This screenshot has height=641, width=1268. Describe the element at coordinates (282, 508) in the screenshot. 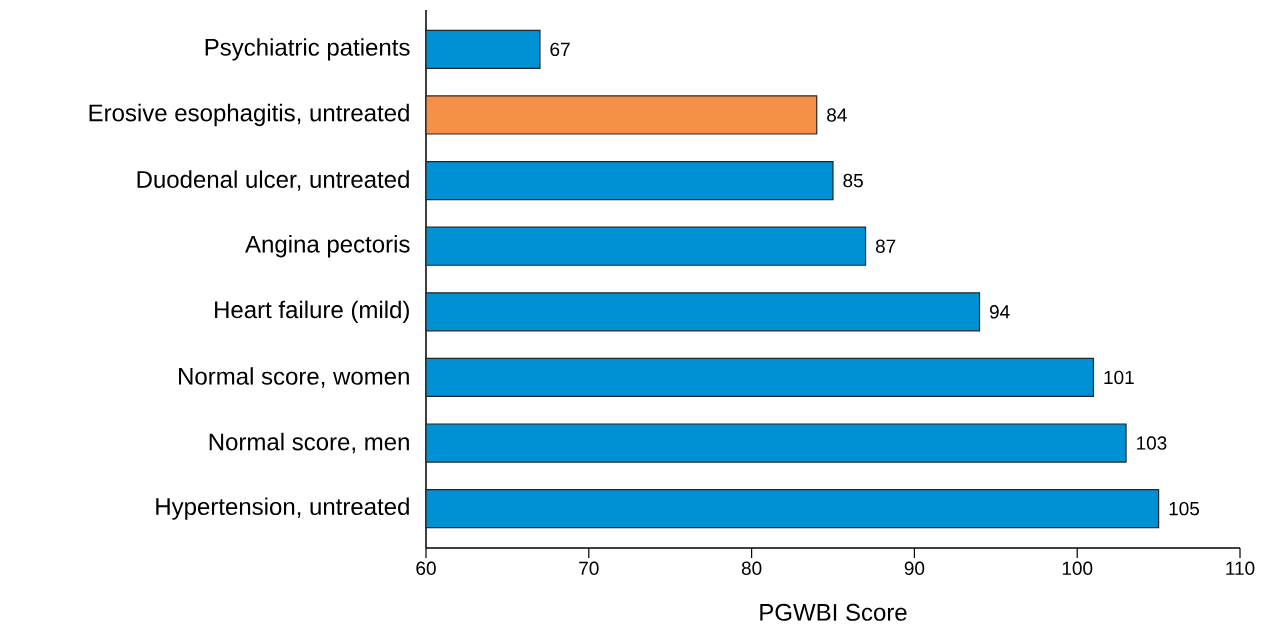

I see `y-tick-label: Hypertension, untreated` at that location.